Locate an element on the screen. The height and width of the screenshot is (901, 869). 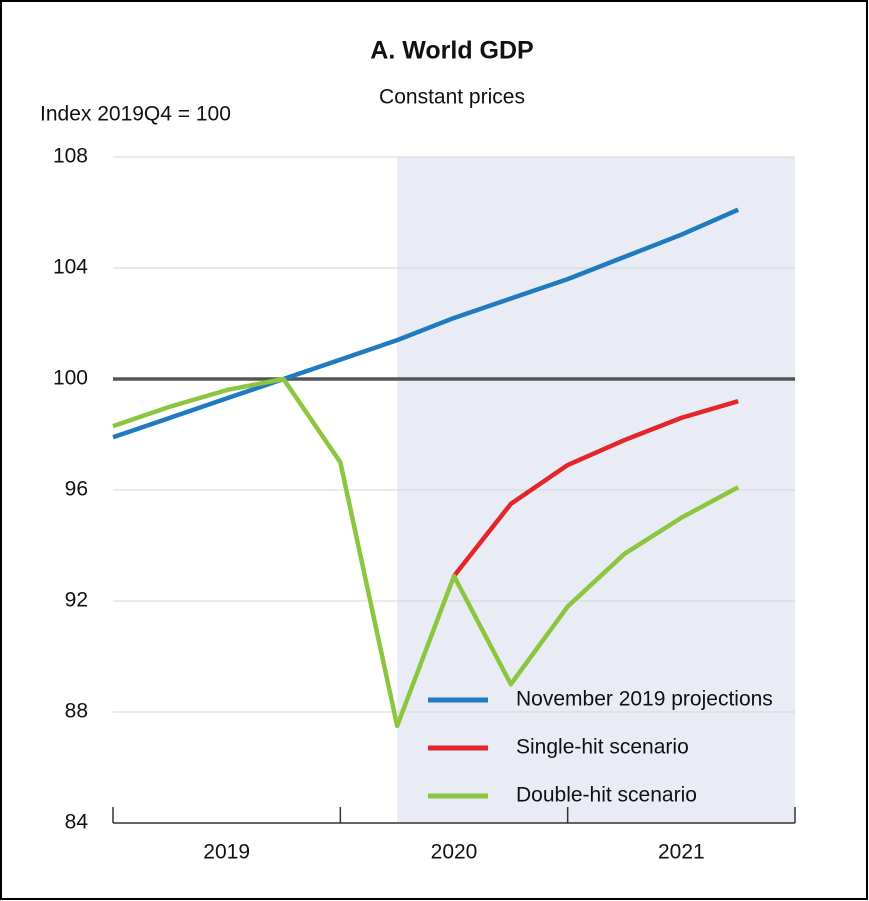
legend-label: Double-hit scenario is located at coordinates (606, 795).